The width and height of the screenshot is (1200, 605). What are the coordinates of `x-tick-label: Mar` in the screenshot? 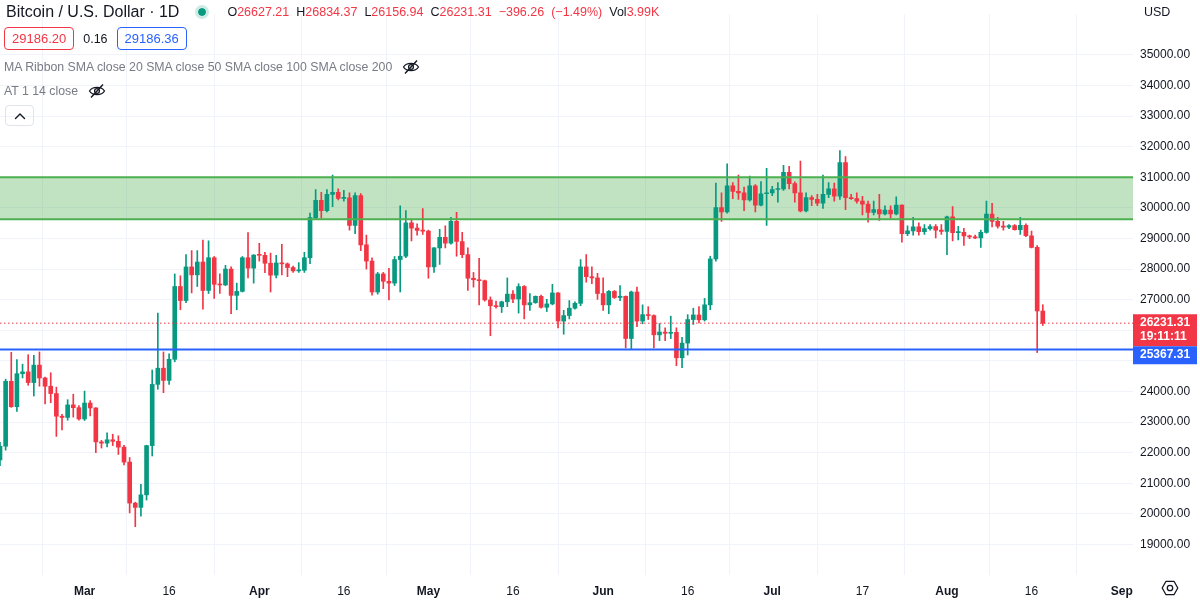 It's located at (84, 590).